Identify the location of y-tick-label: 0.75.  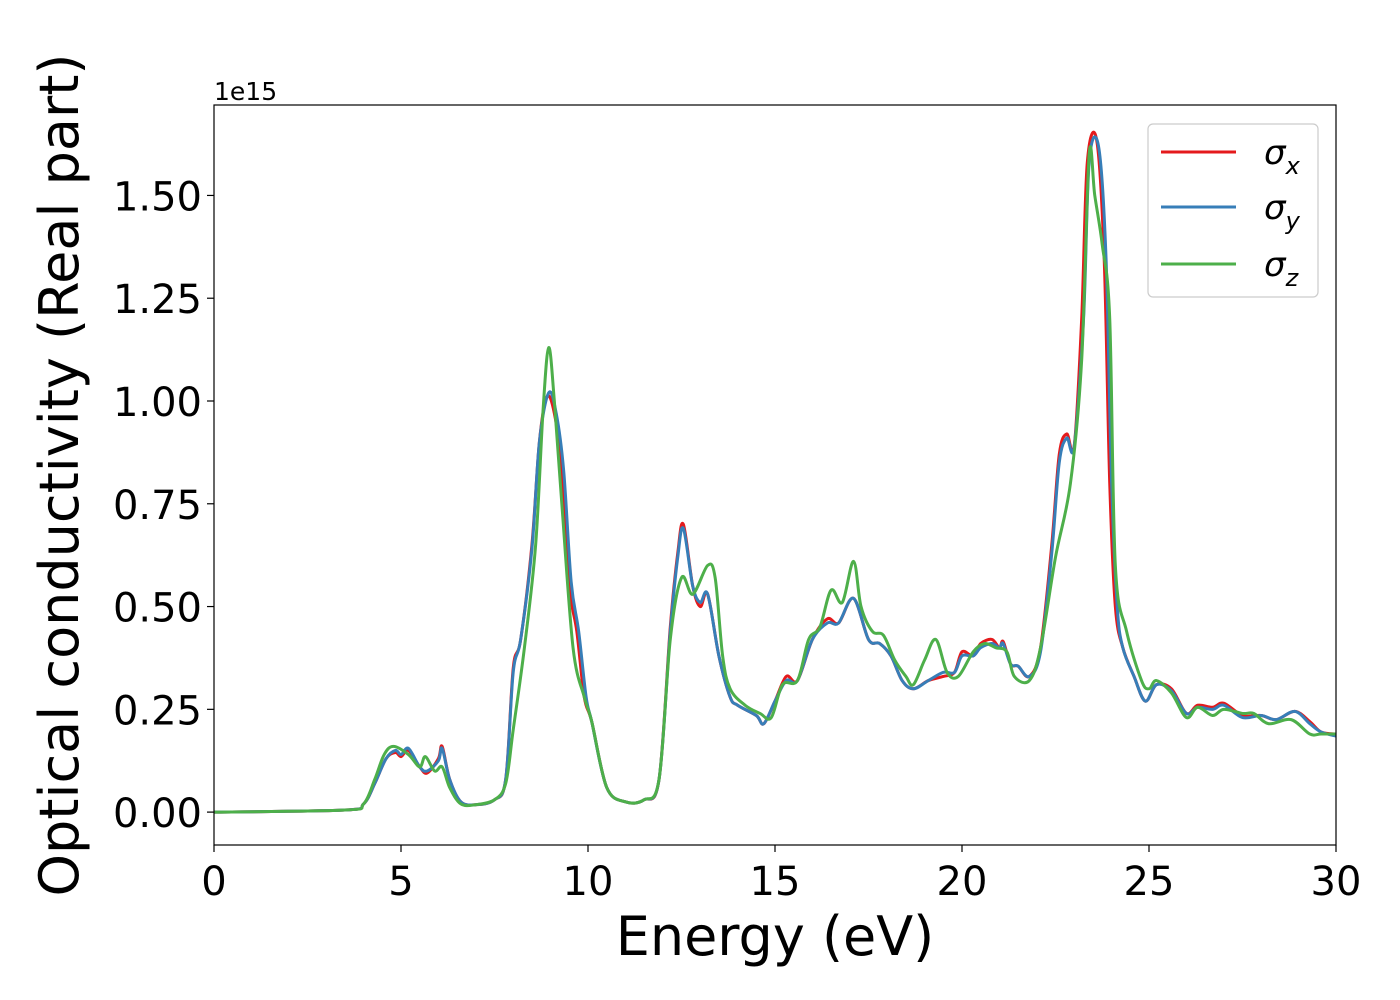
(157, 506).